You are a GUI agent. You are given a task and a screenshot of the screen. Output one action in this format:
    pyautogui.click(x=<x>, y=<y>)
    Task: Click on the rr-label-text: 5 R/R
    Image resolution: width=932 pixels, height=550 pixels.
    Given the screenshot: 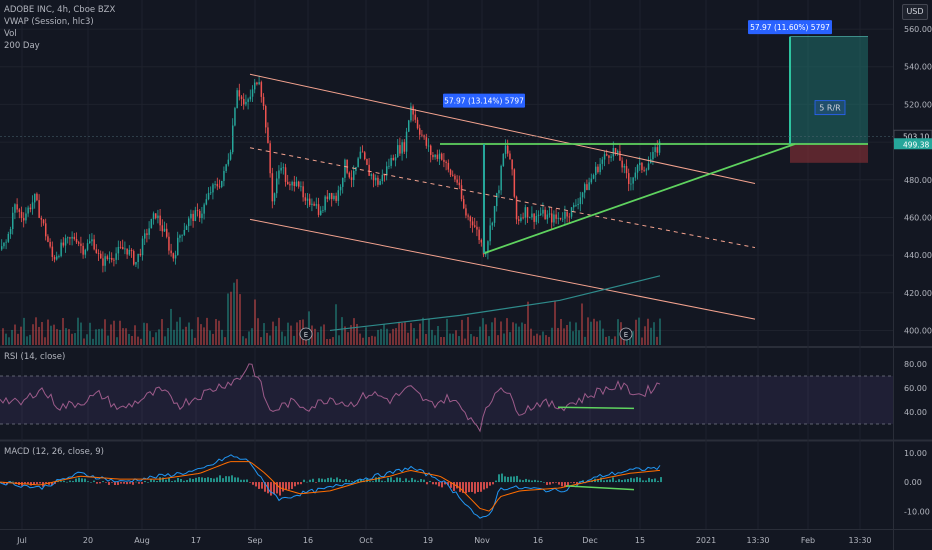 What is the action you would take?
    pyautogui.click(x=830, y=108)
    